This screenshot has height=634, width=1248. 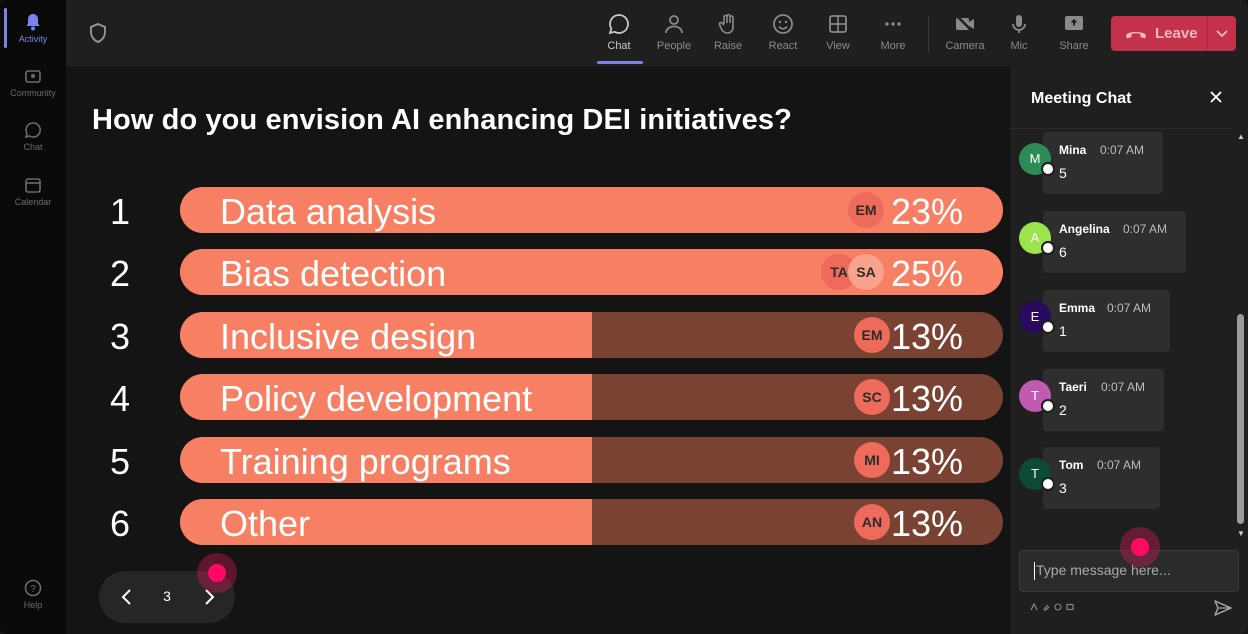 I want to click on message-text: 6, so click(x=1063, y=252).